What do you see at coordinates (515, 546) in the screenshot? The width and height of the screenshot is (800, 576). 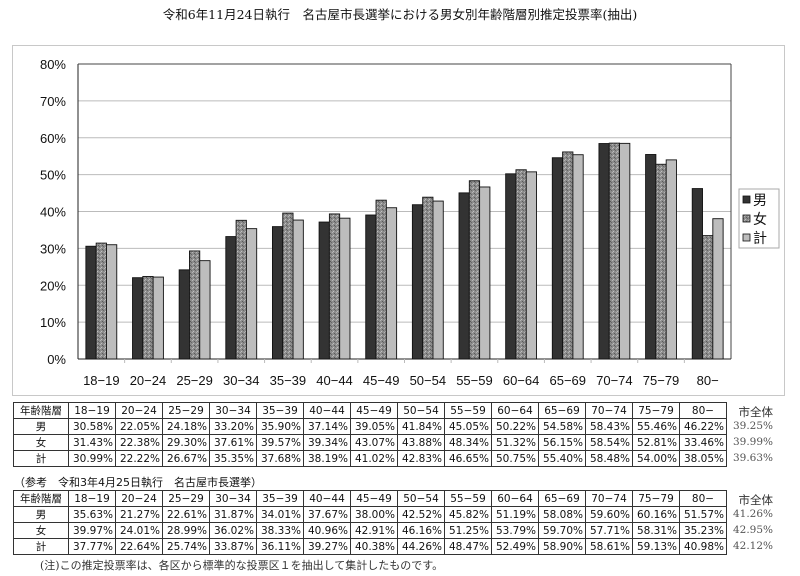 I see `table-cell: 52.49%` at bounding box center [515, 546].